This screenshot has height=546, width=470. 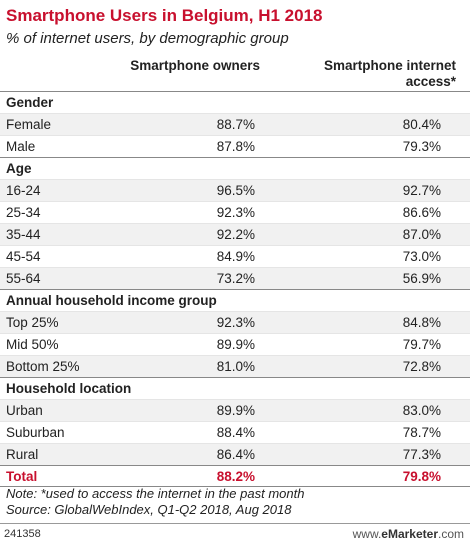 What do you see at coordinates (370, 74) in the screenshot?
I see `column-header-smartphone-internet-access: Smartphone internet access*` at bounding box center [370, 74].